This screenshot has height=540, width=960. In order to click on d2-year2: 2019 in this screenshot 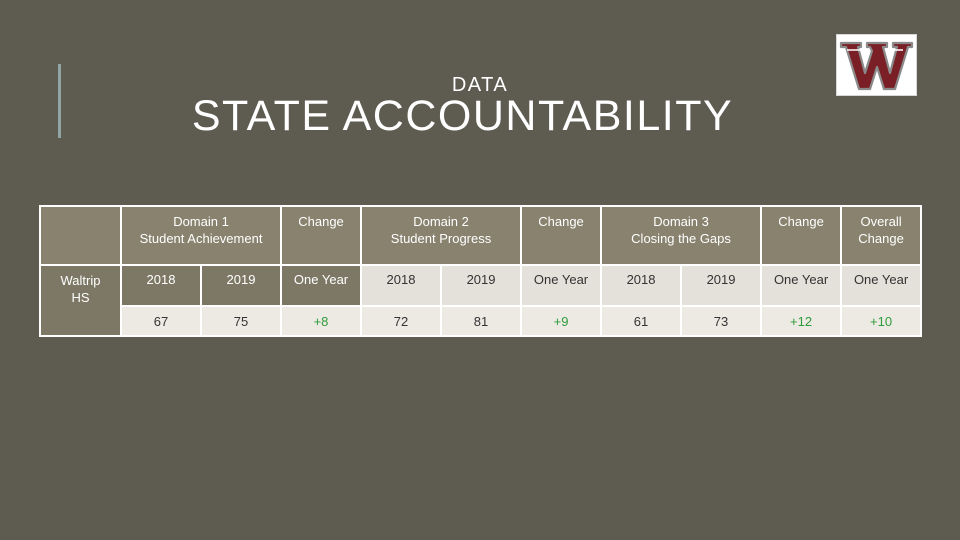, I will do `click(481, 285)`.